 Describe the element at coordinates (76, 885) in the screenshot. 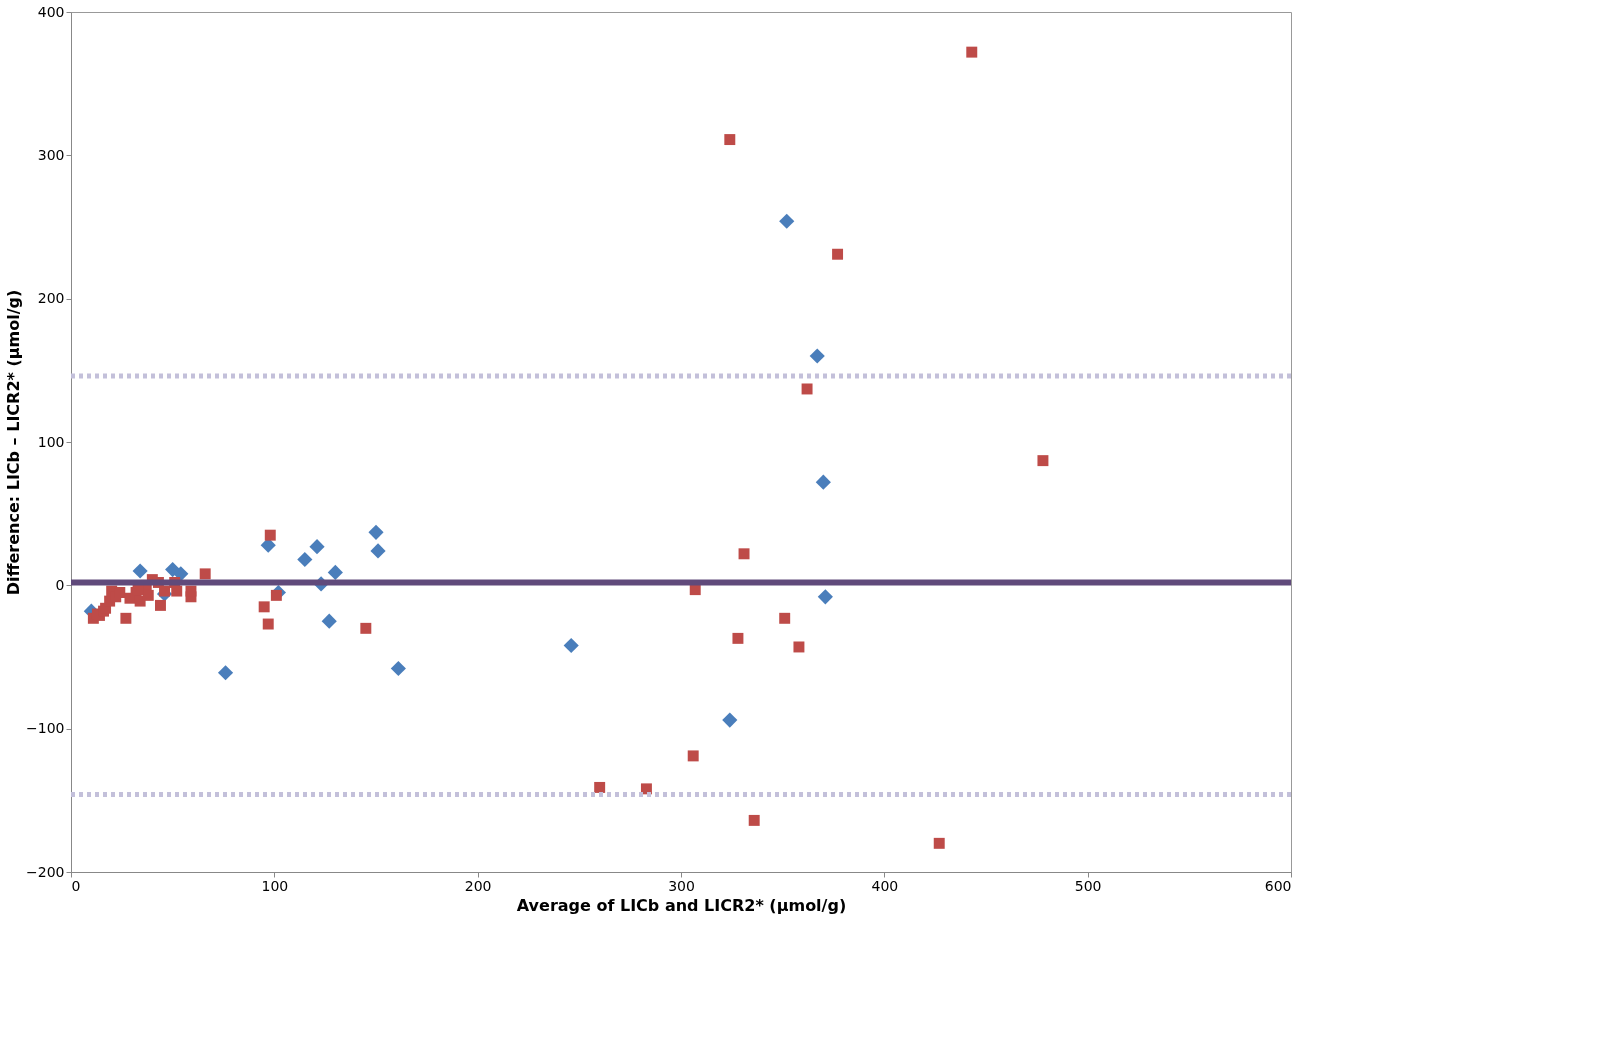

I see `x-tick-label: 0` at that location.